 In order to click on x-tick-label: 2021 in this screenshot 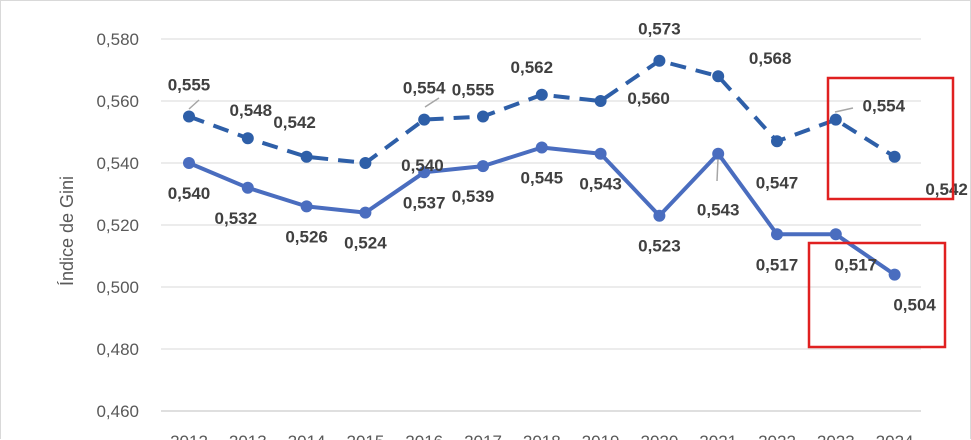, I will do `click(718, 436)`.